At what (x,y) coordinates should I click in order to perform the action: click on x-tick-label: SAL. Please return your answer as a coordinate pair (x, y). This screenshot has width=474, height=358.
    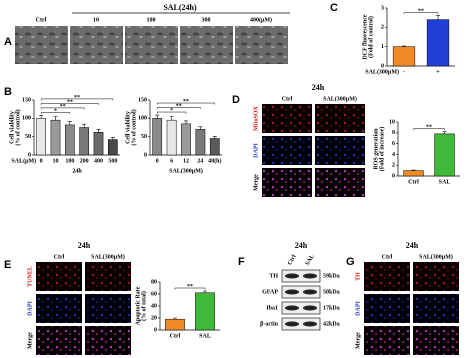
    Looking at the image, I should click on (445, 182).